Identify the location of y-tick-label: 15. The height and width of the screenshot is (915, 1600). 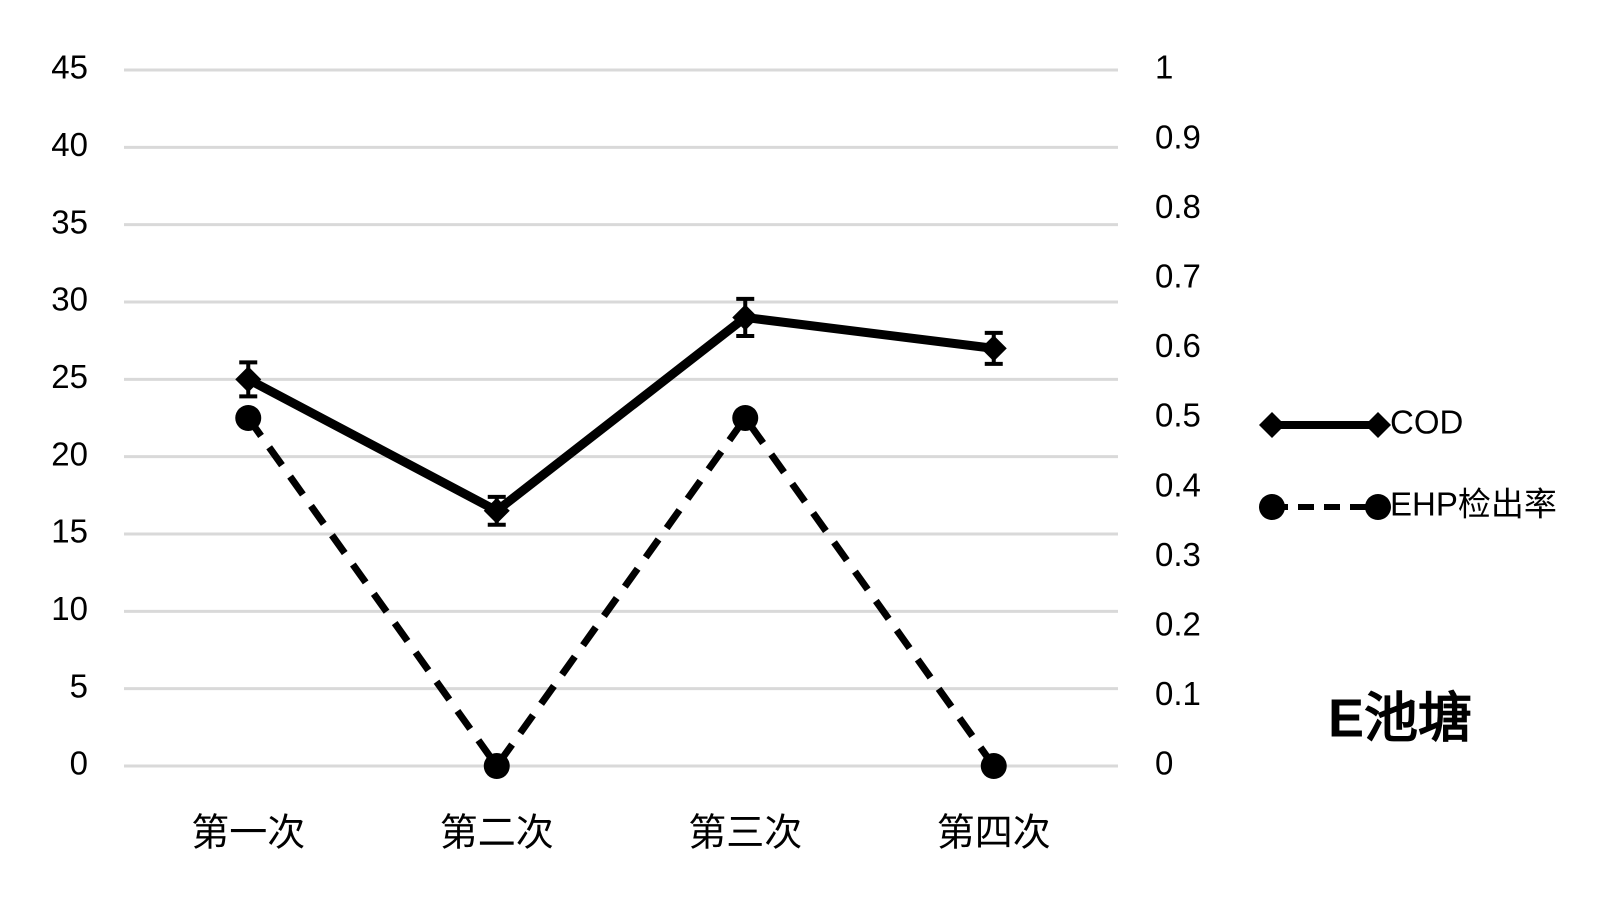
(69, 531).